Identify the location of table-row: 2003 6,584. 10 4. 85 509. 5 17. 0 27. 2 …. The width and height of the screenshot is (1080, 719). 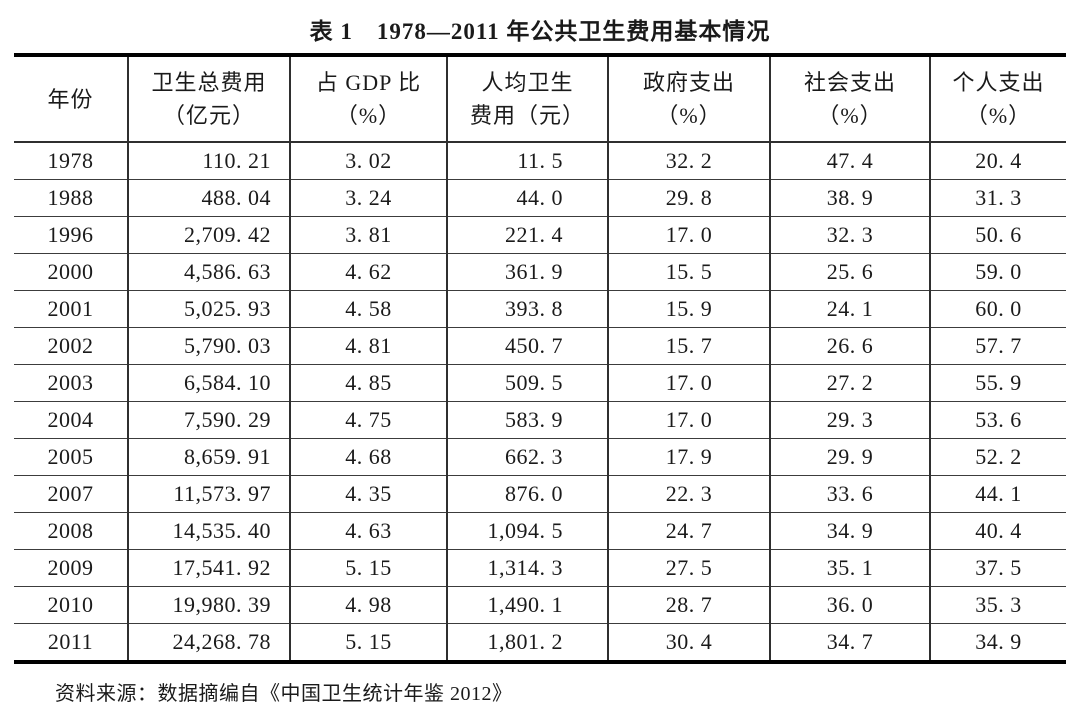
(540, 383).